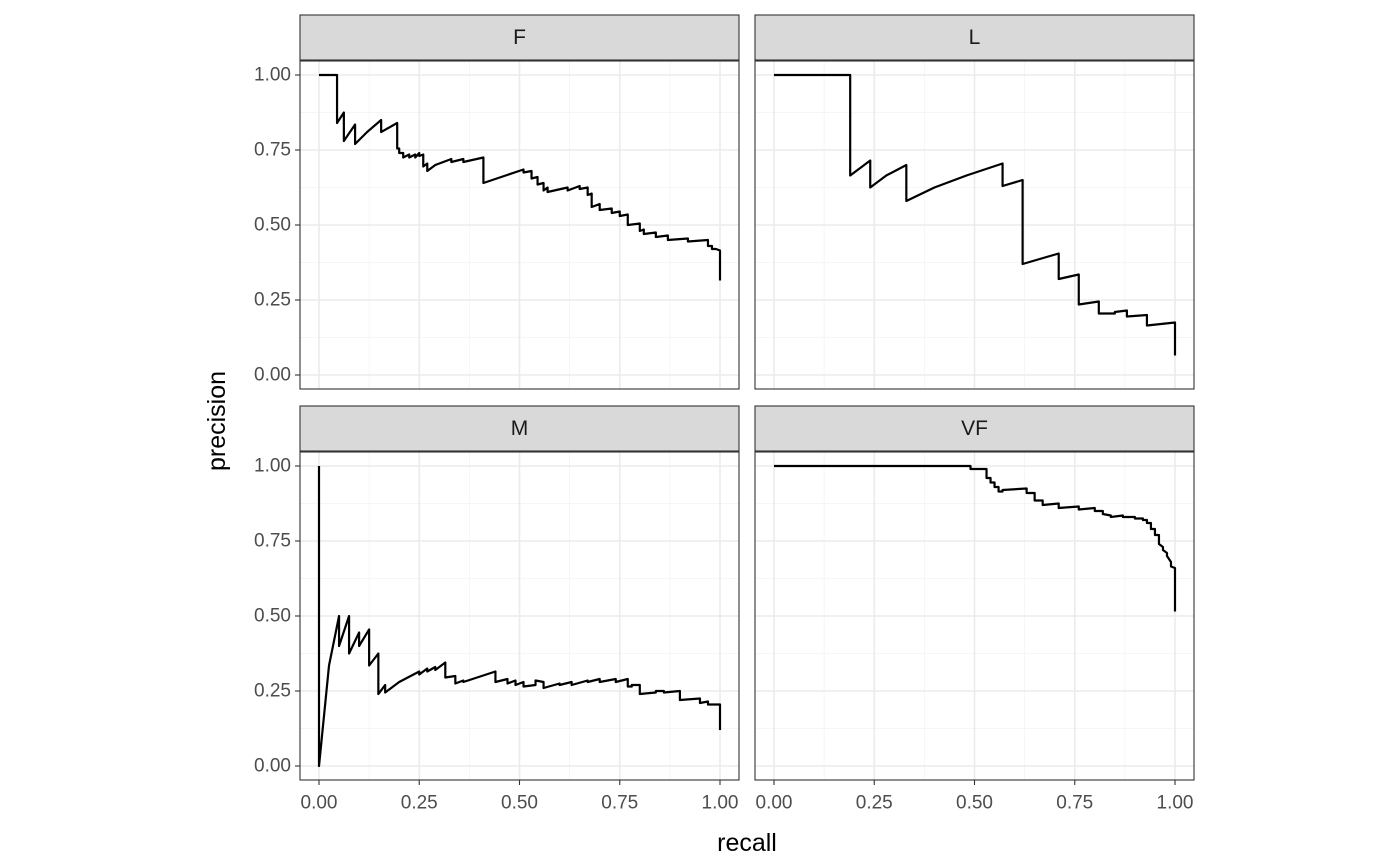 The height and width of the screenshot is (866, 1400). I want to click on pr-curve-f, so click(520, 177).